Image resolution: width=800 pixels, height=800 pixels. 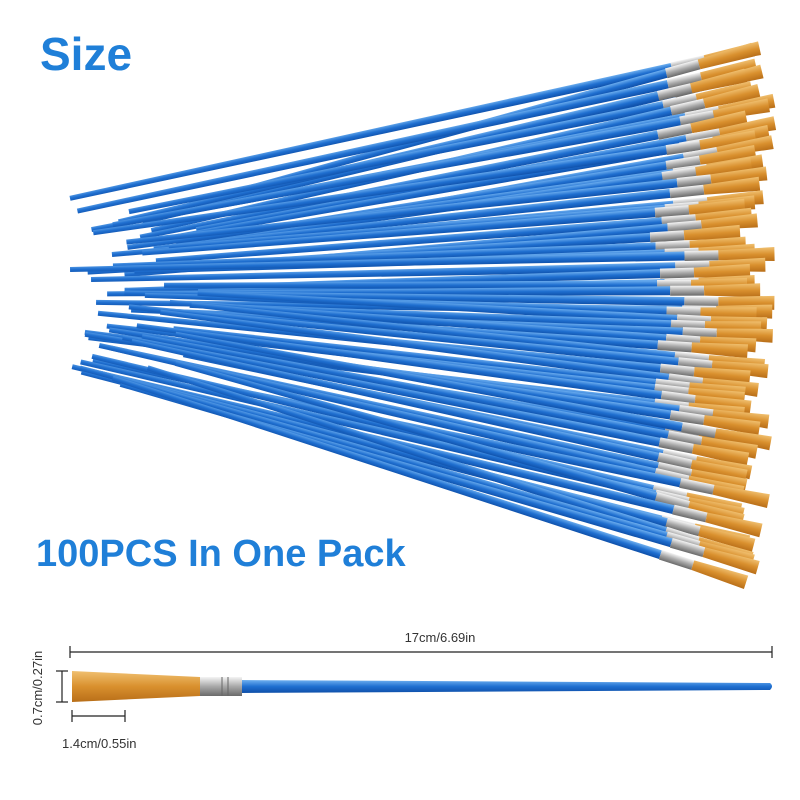 I want to click on dimension-lines, so click(x=414, y=684).